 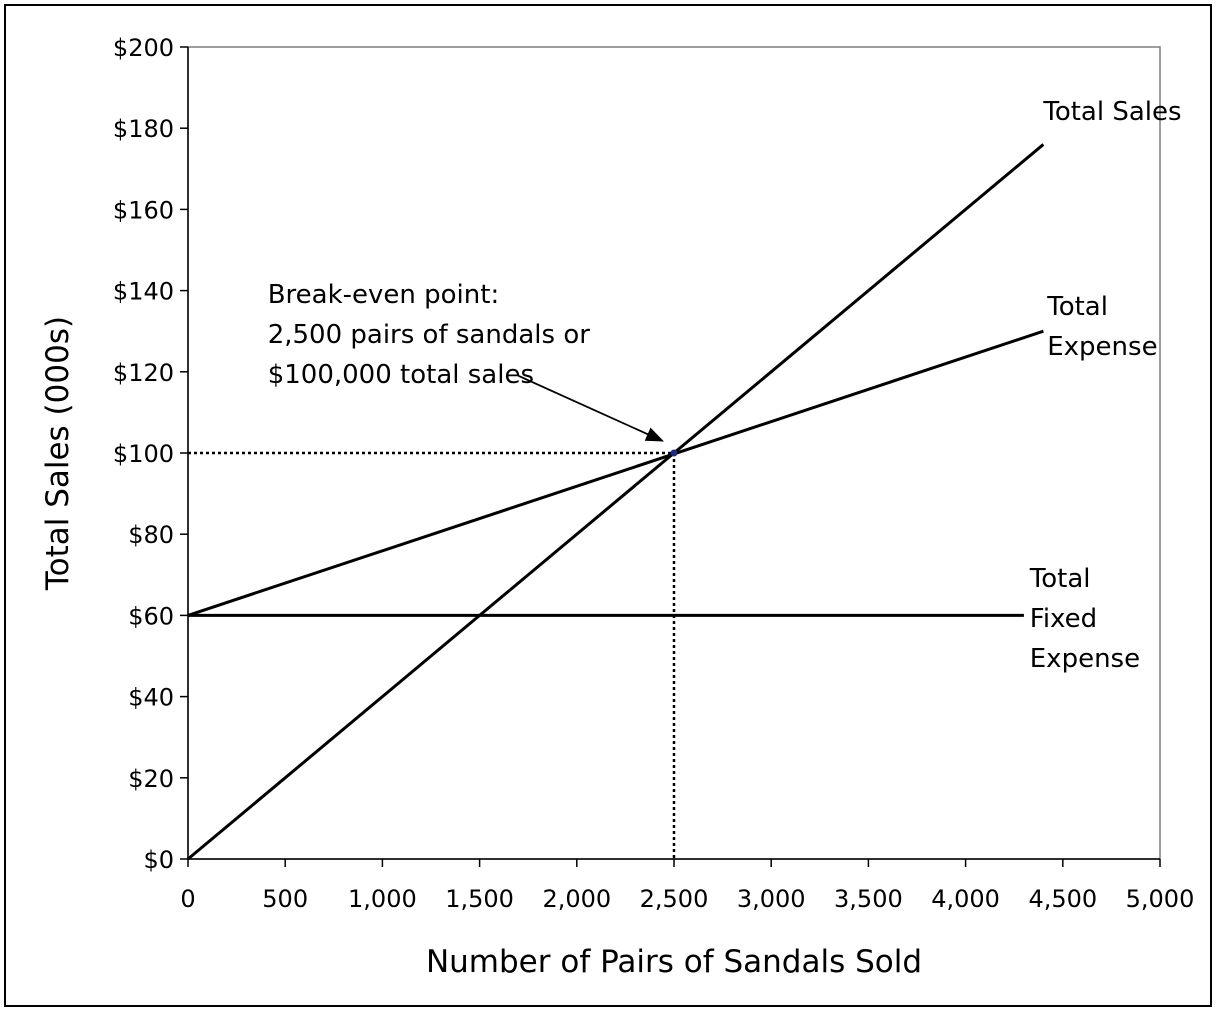 I want to click on x-tick-label: 3,500, so click(x=868, y=899).